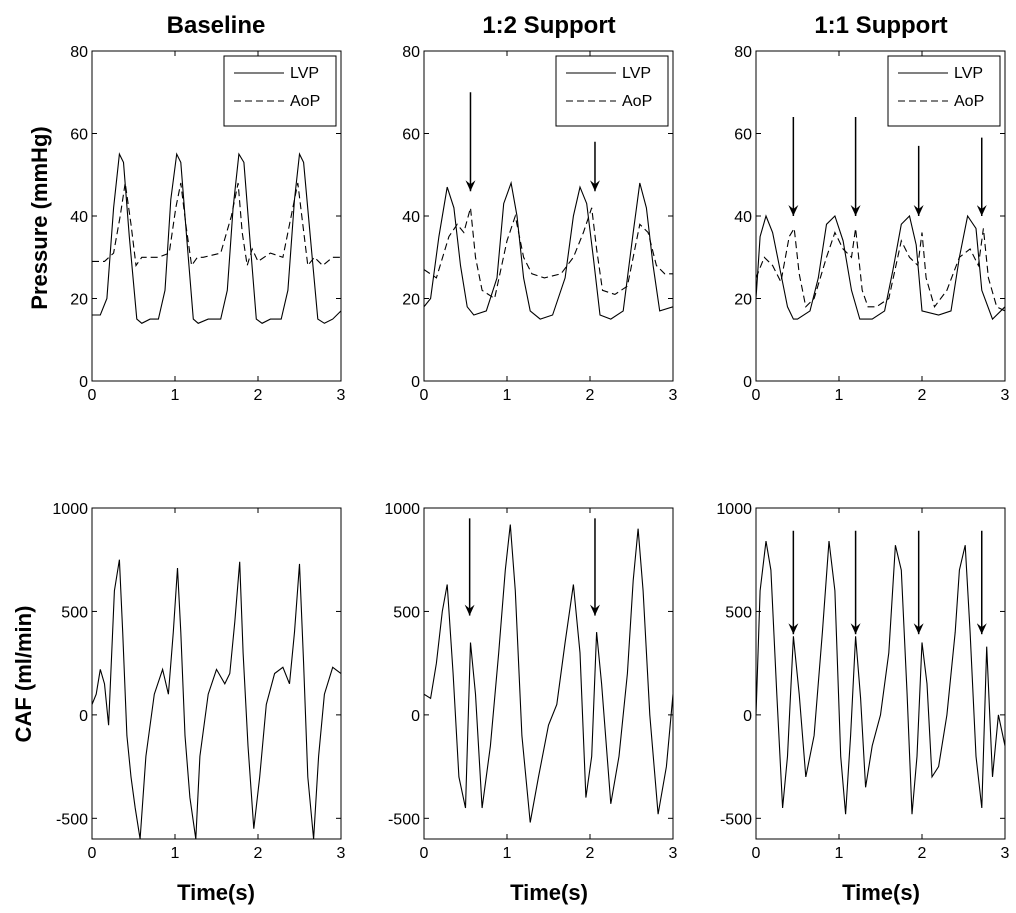  Describe the element at coordinates (23, 674) in the screenshot. I see `ylabel-caf: CAF (ml/min)` at that location.